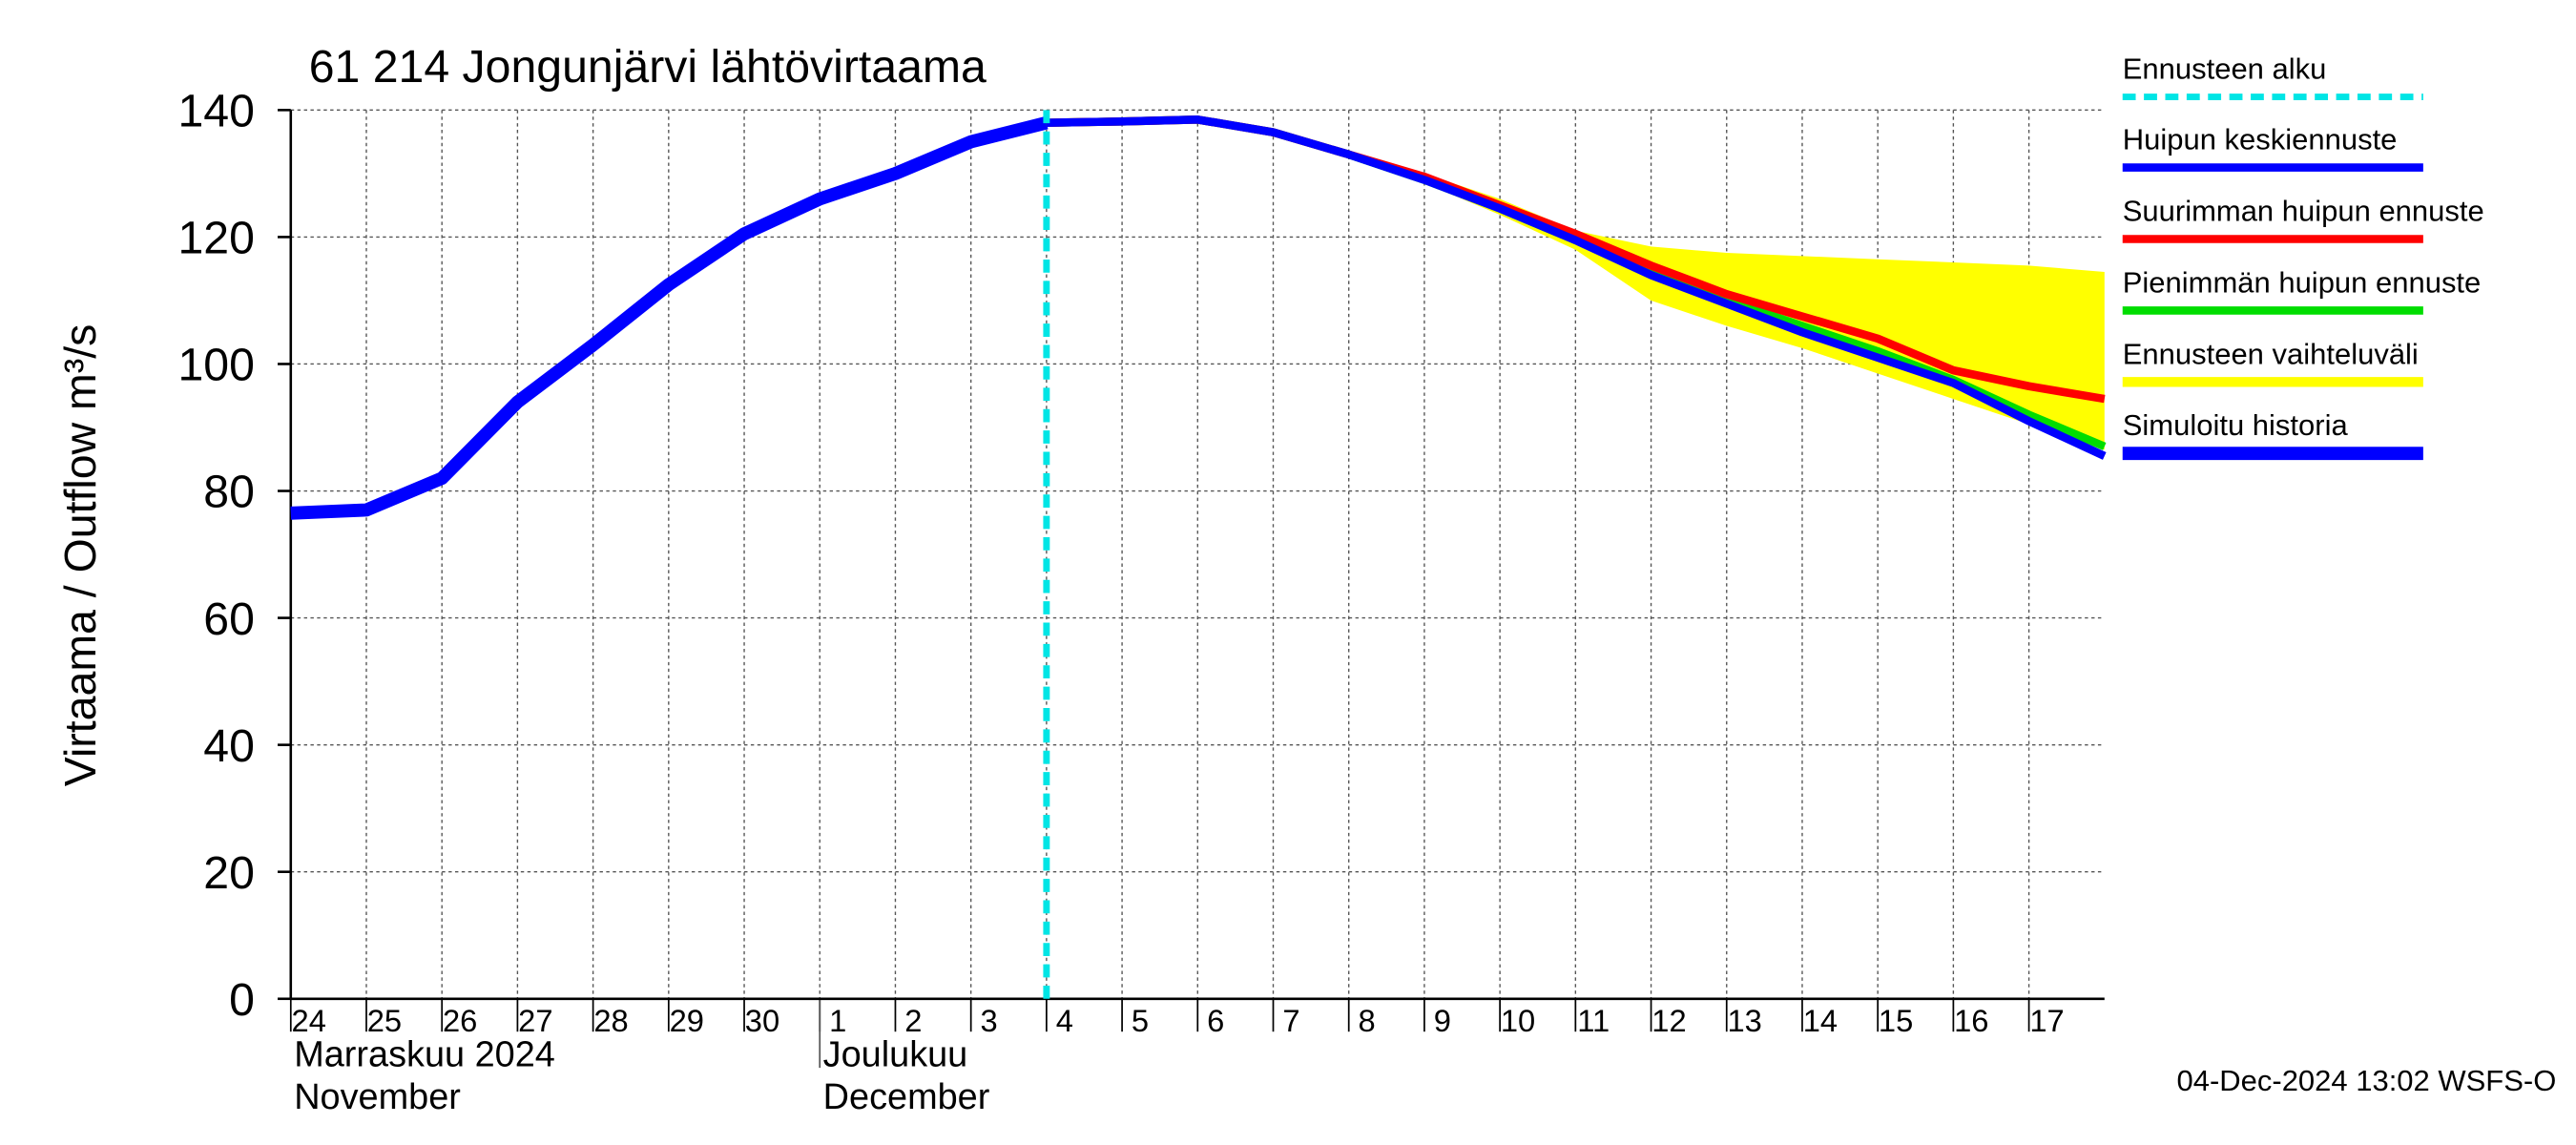 This screenshot has width=2576, height=1145. I want to click on x-tick-label: 25, so click(384, 1021).